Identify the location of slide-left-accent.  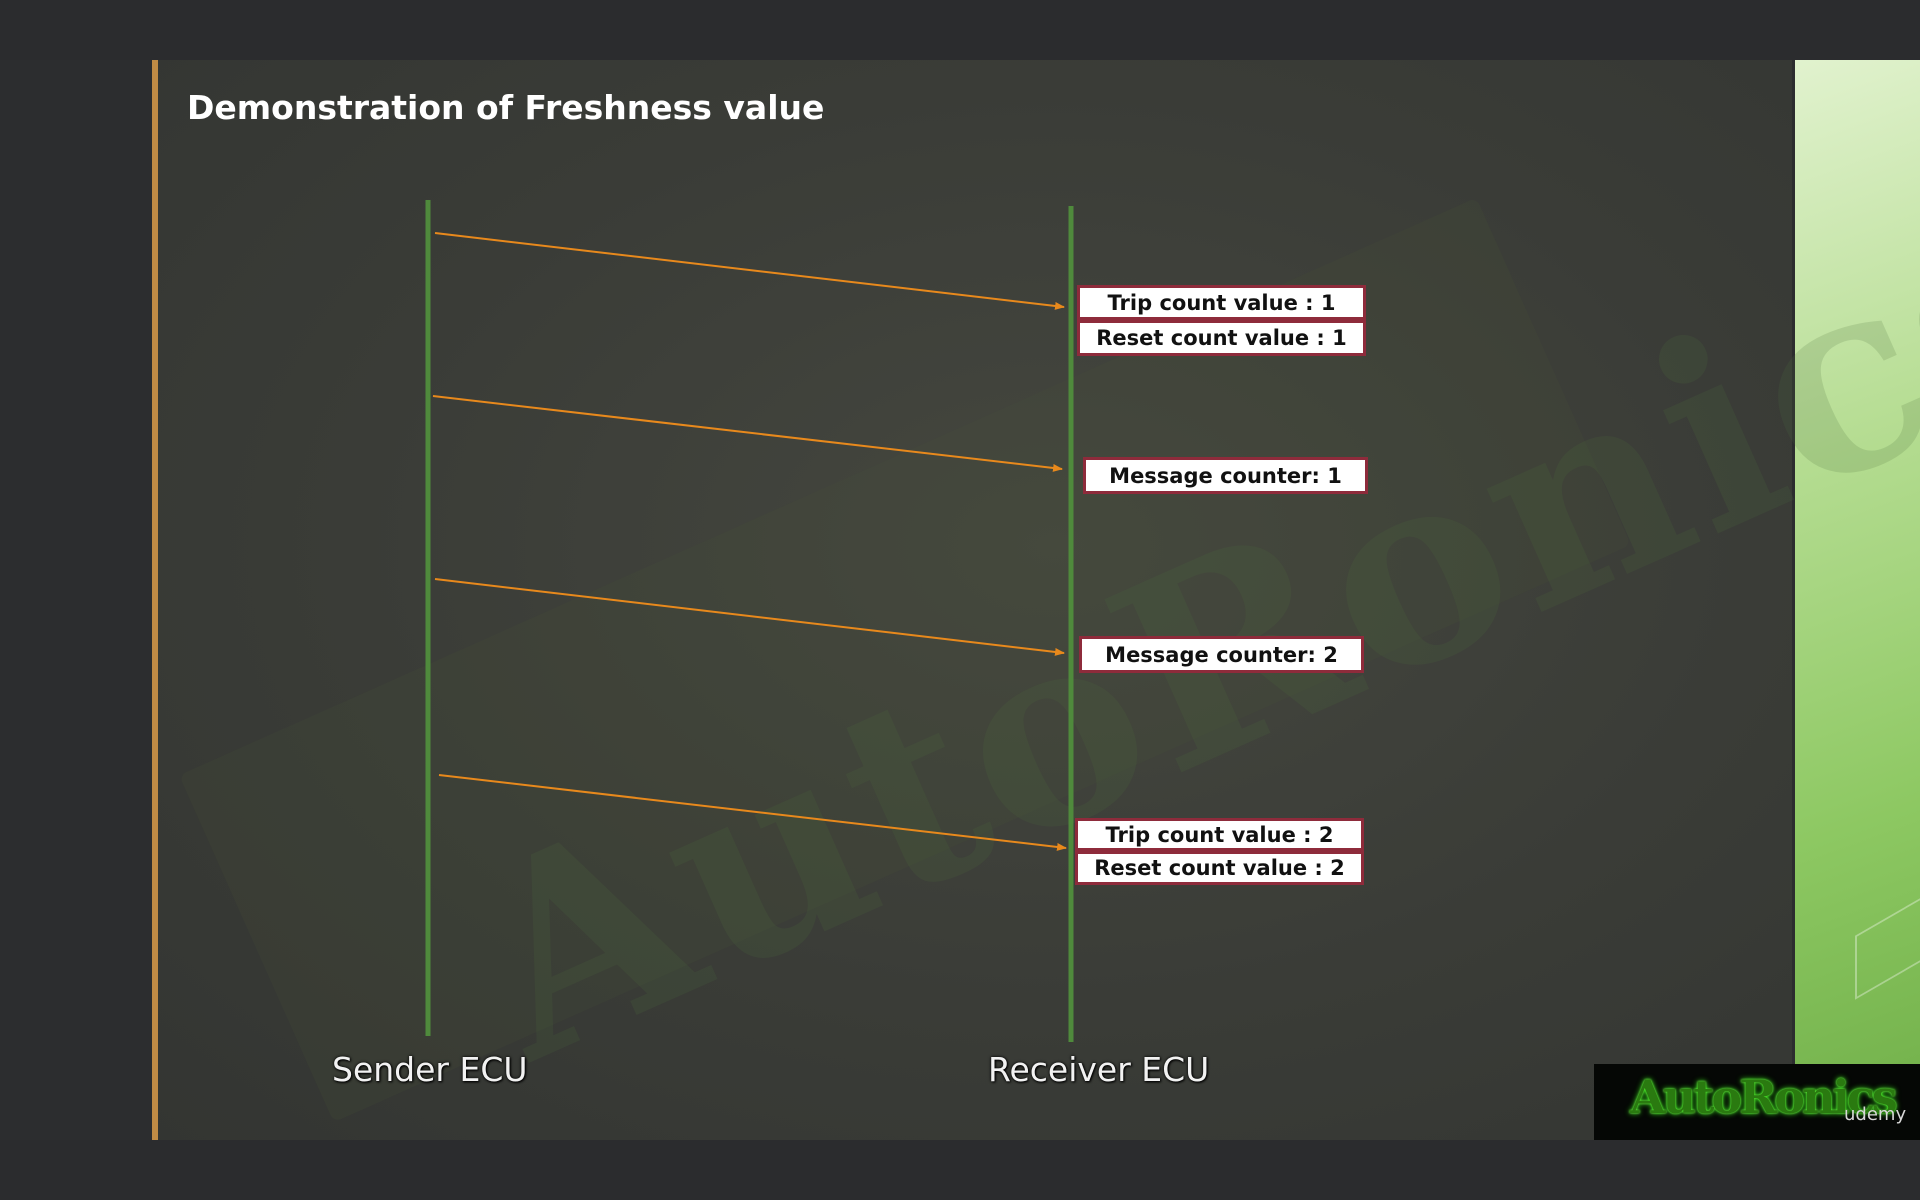
(155, 600).